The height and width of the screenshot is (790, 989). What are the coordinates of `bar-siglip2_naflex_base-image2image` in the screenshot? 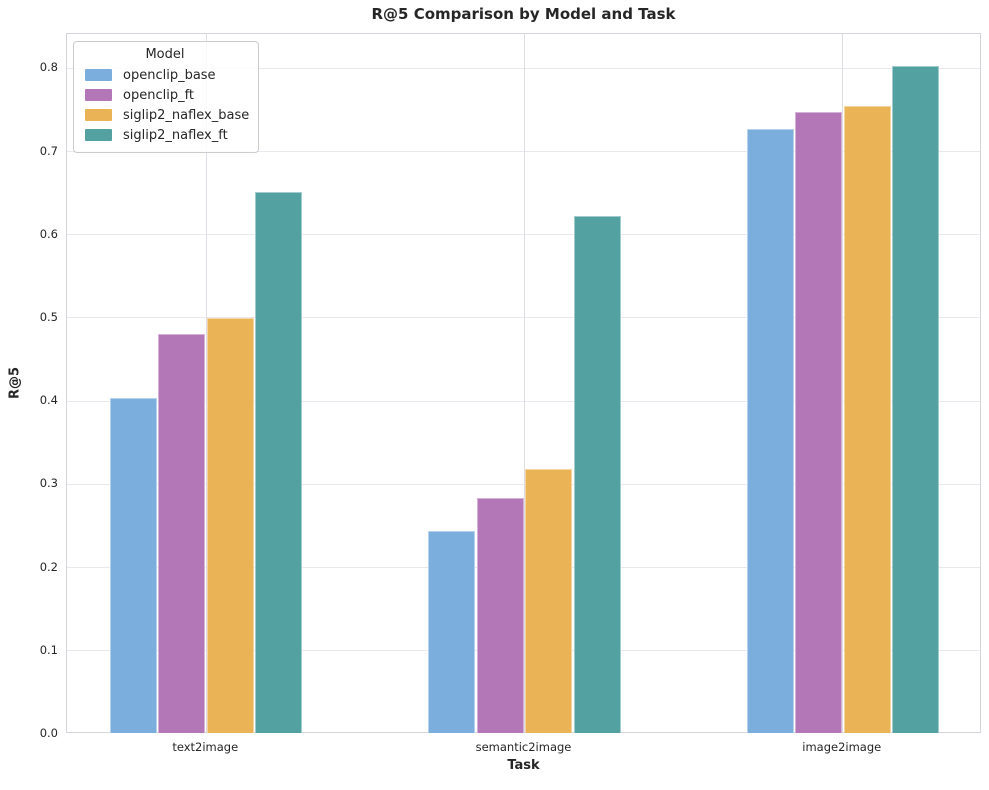 It's located at (867, 419).